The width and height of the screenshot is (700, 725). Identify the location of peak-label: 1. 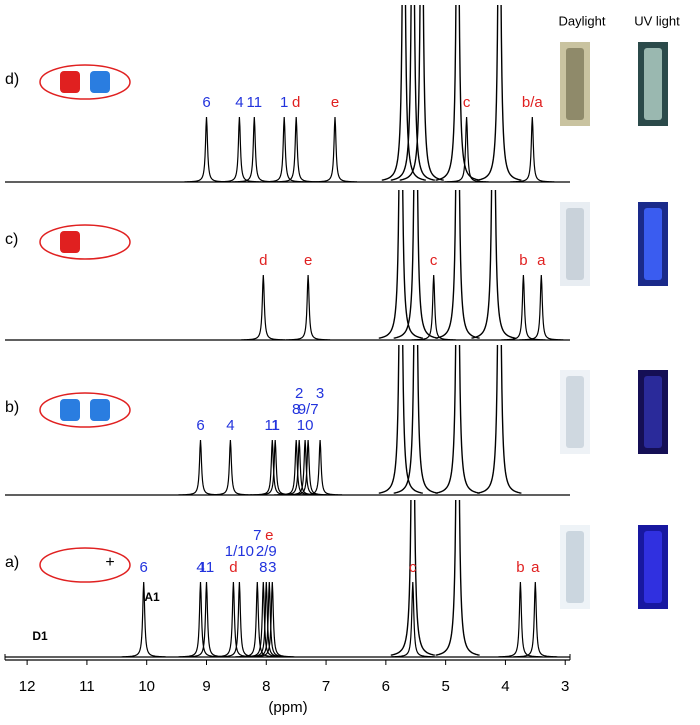
(284, 102).